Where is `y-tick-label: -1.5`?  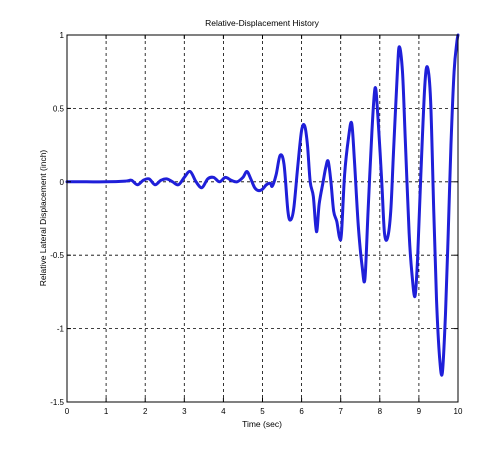
y-tick-label: -1.5 is located at coordinates (57, 402).